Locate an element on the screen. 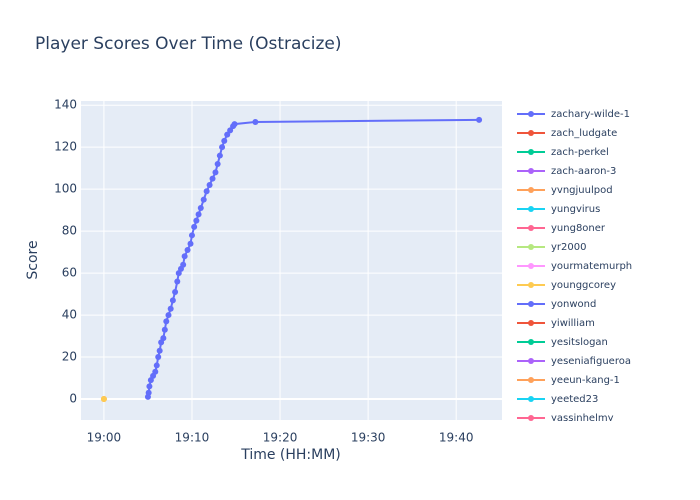 Image resolution: width=700 pixels, height=500 pixels. legend-label: yeseniafigueroa is located at coordinates (591, 361).